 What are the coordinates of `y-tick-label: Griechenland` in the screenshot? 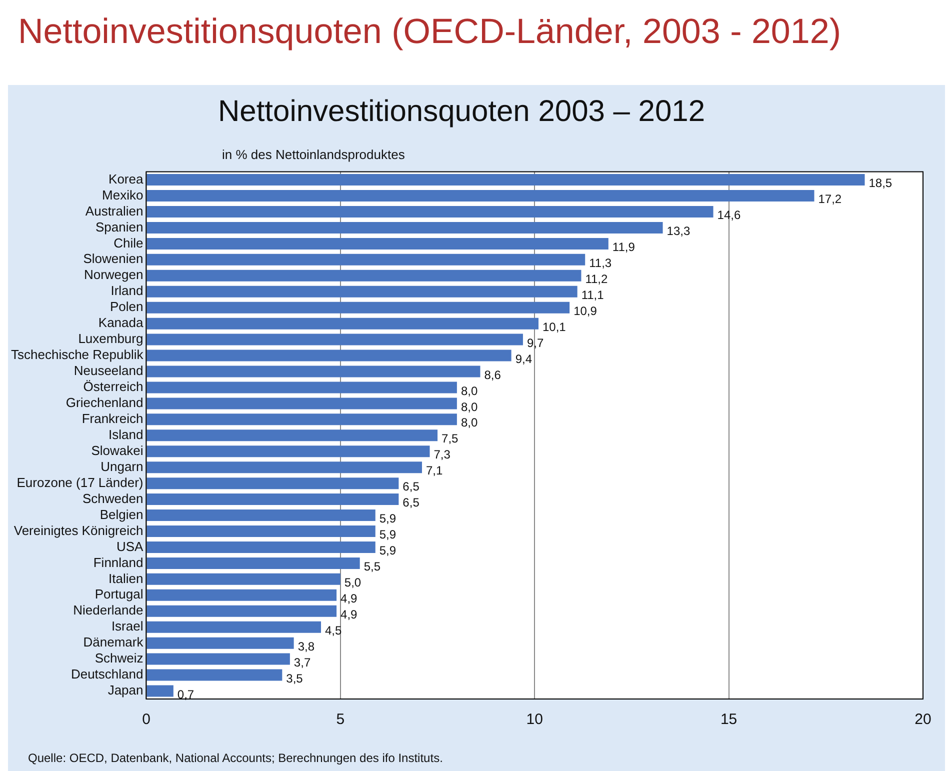 It's located at (105, 402).